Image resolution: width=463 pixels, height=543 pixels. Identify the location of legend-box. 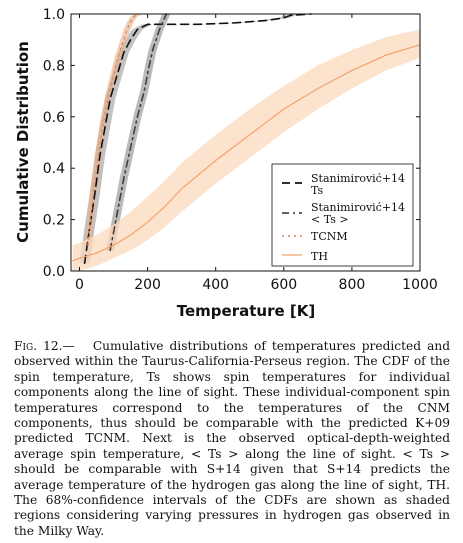
(342, 215).